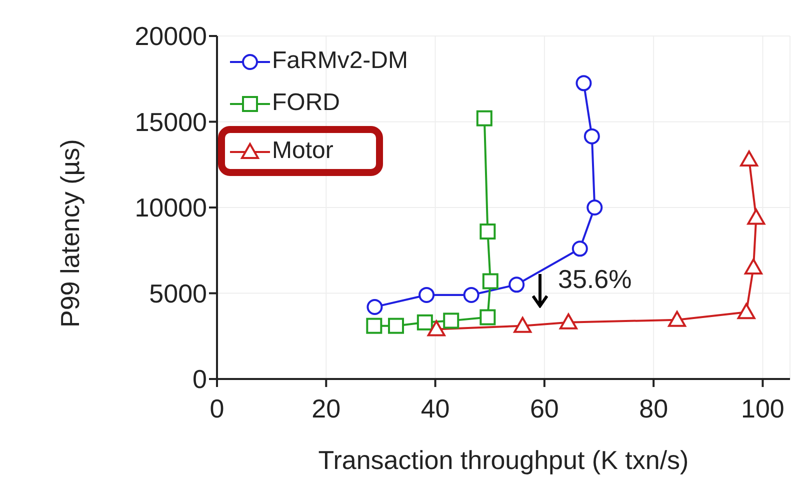 The width and height of the screenshot is (795, 491). I want to click on y-tick-label: 15000, so click(170, 121).